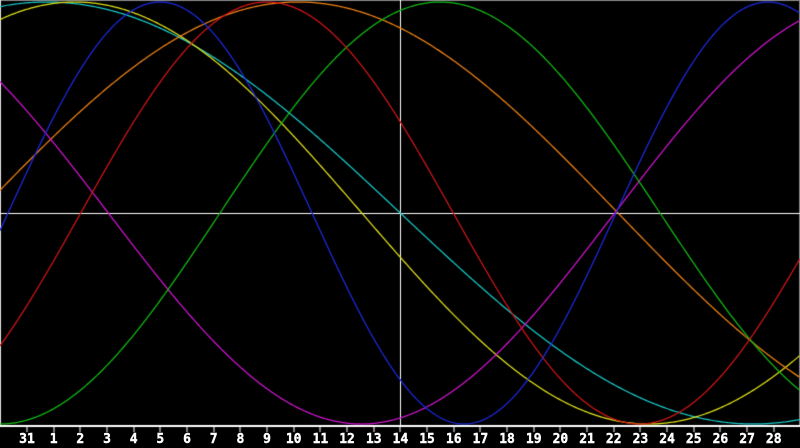  Describe the element at coordinates (720, 439) in the screenshot. I see `x-tick-label-26: 26` at that location.